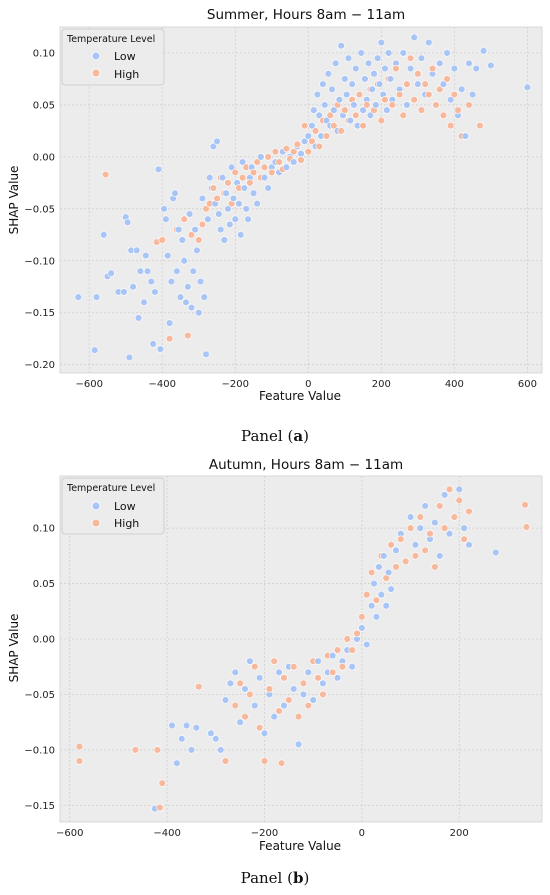  Describe the element at coordinates (306, 465) in the screenshot. I see `chart-title: Autumn, Hours 8am − 11am` at that location.